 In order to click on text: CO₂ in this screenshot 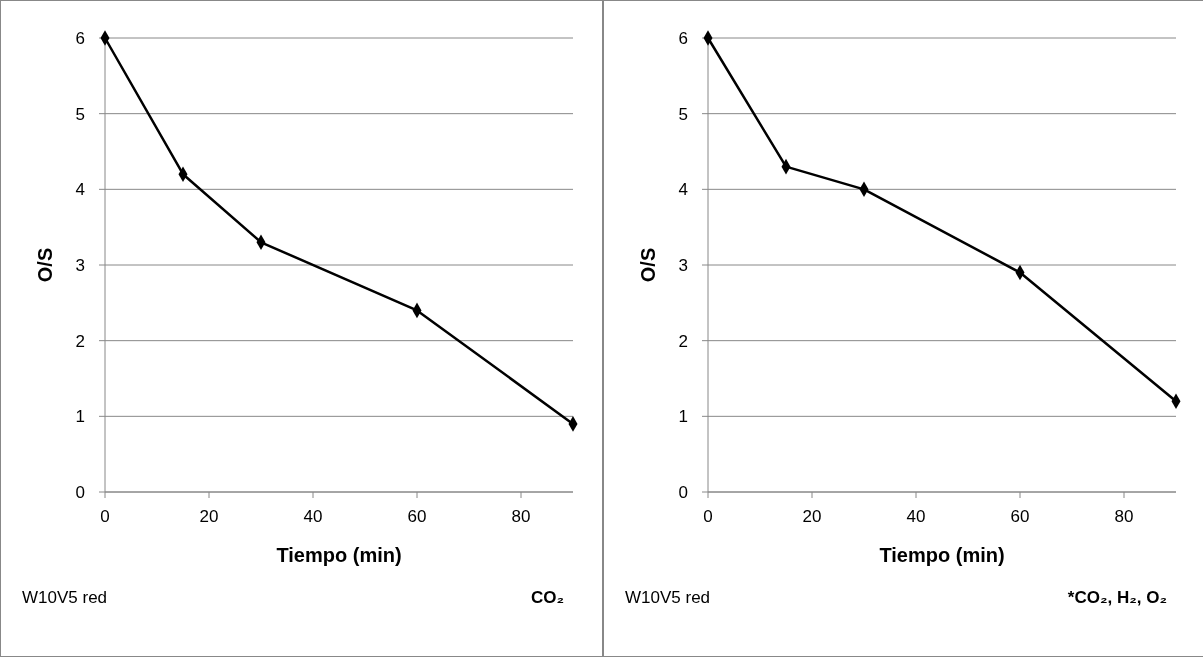, I will do `click(547, 597)`.